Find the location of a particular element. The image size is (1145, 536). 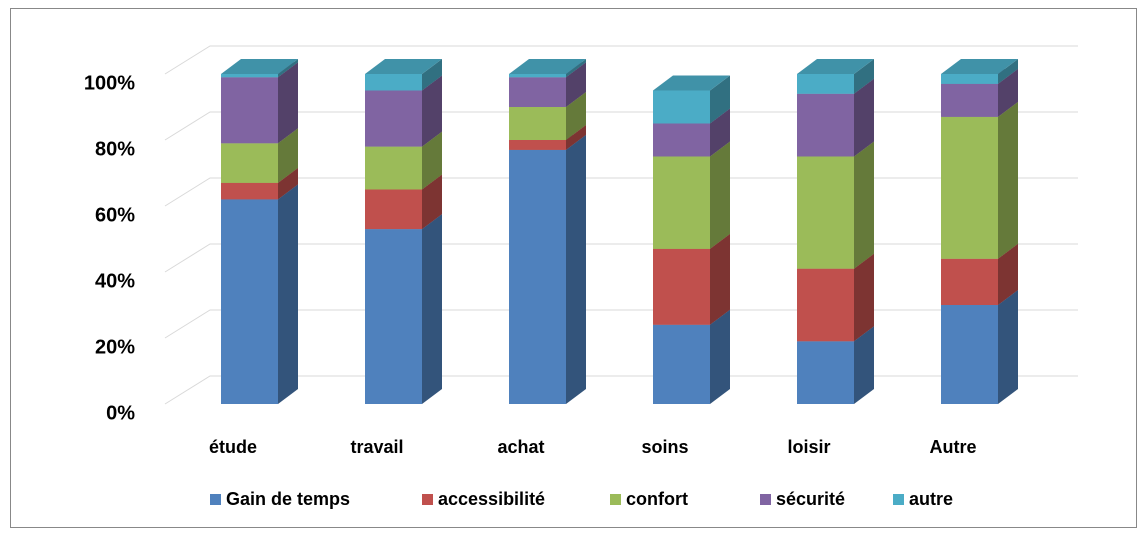

y-tick-label: 20% is located at coordinates (115, 347).